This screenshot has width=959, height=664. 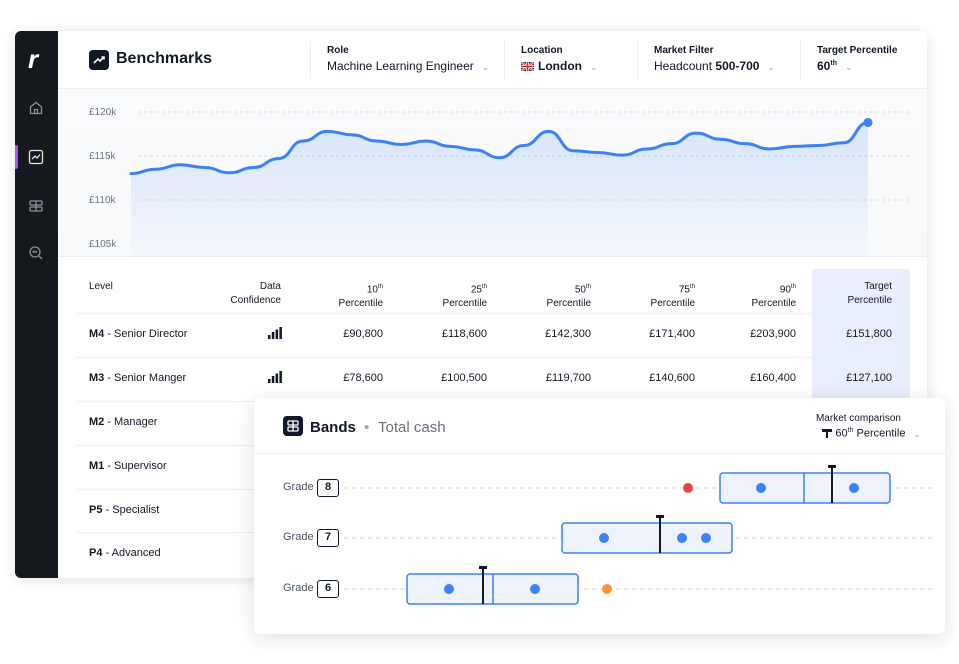 I want to click on level-code: M2, so click(x=97, y=422).